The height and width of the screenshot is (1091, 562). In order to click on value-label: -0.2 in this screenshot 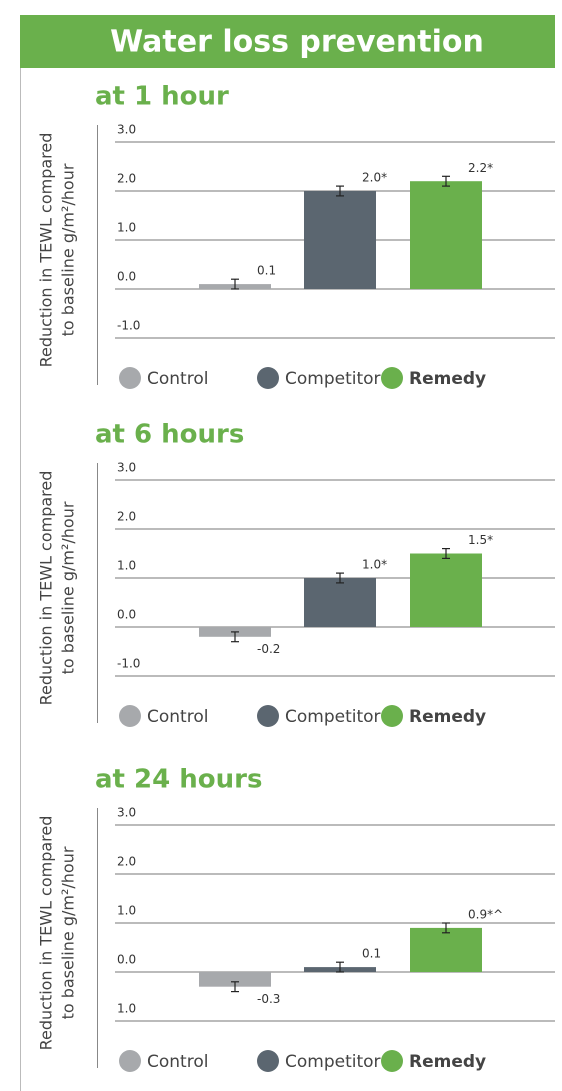, I will do `click(268, 649)`.